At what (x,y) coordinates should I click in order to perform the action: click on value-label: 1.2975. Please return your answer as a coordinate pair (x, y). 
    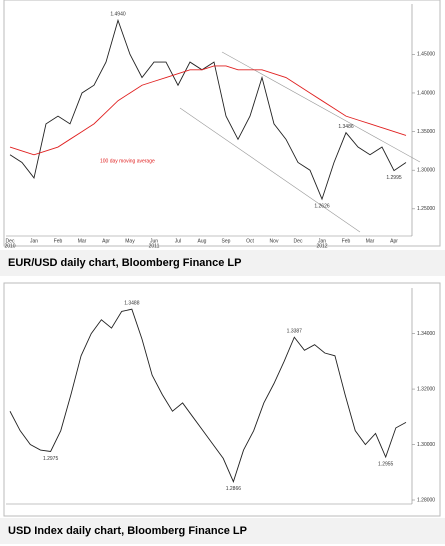
    Looking at the image, I should click on (51, 459).